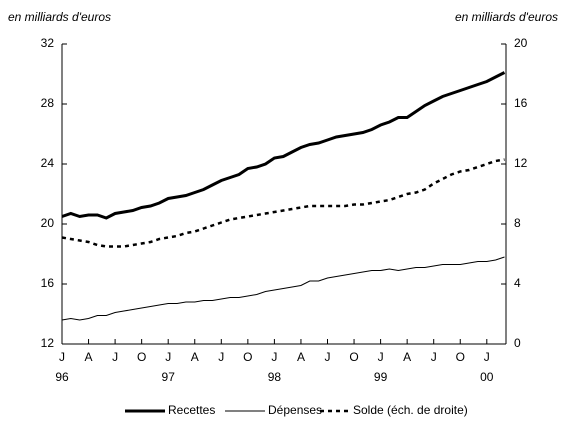 This screenshot has width=566, height=443. What do you see at coordinates (169, 377) in the screenshot?
I see `x-year-label: 97` at bounding box center [169, 377].